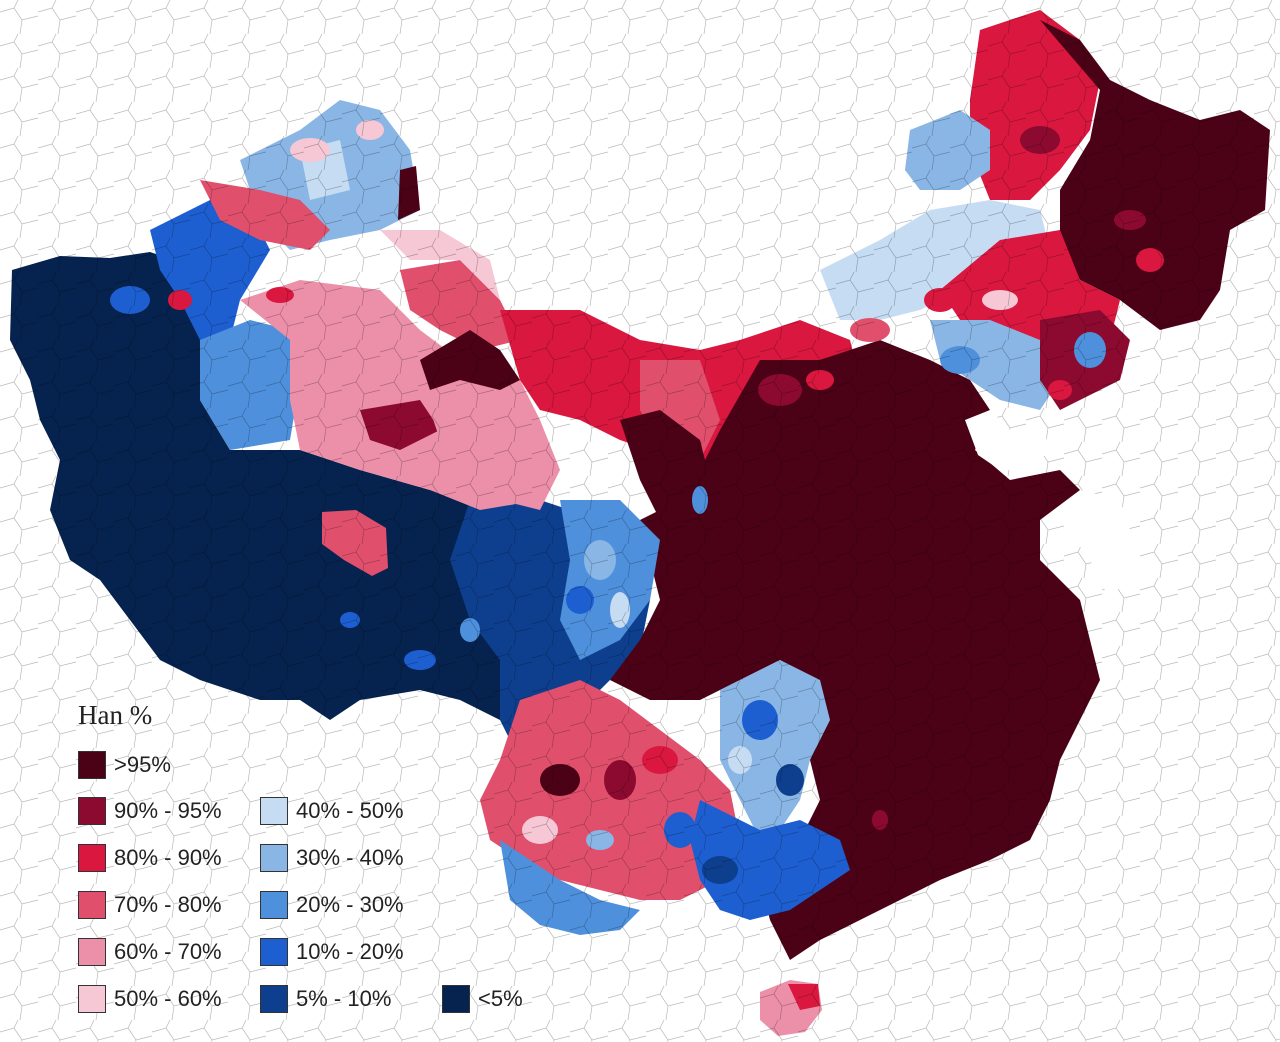  I want to click on legend-label: 50% - 60%, so click(168, 998).